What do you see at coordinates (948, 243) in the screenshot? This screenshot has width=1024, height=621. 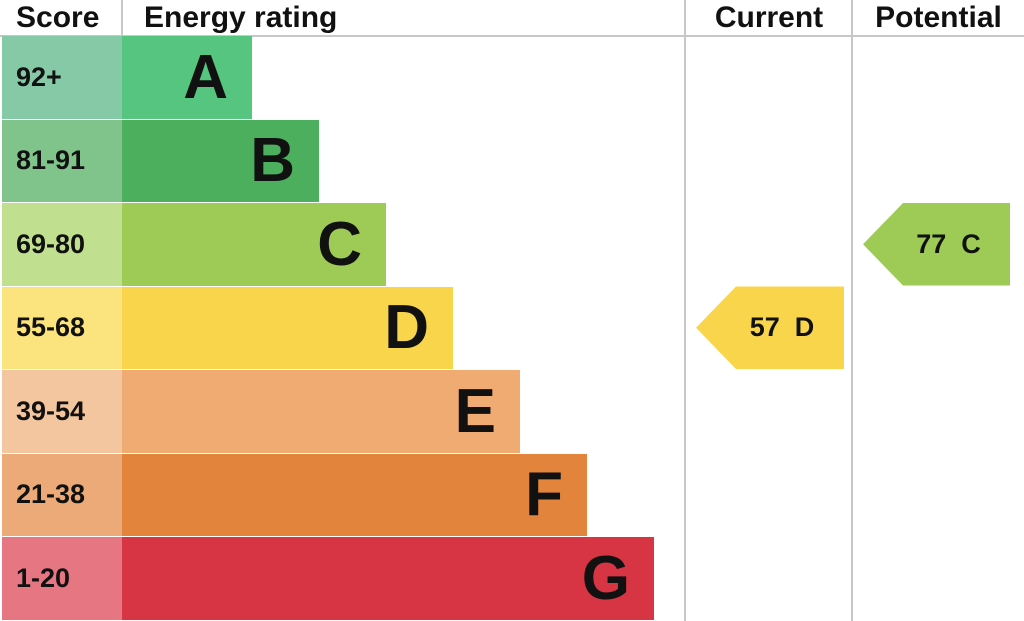 I see `potential-rating-label: 77 C` at bounding box center [948, 243].